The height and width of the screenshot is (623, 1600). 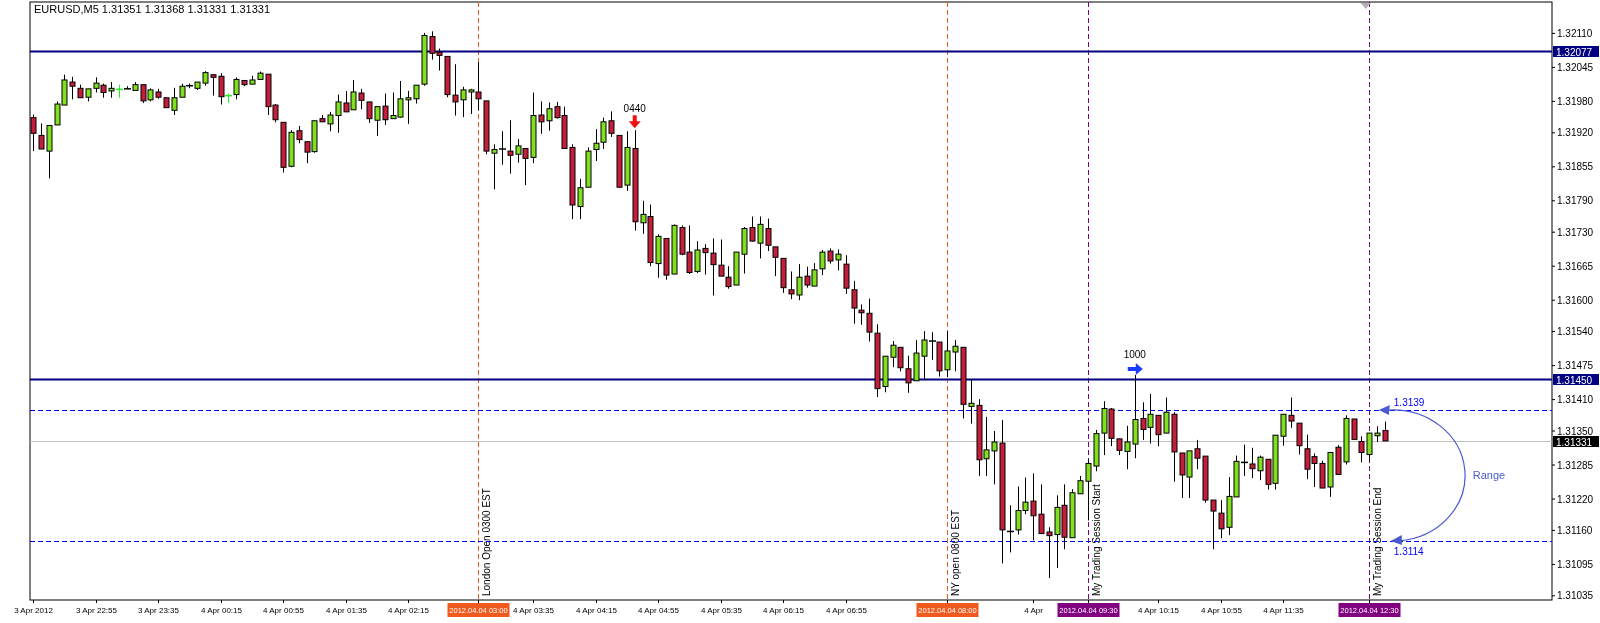 I want to click on x-tick-label: 4 Apr 00:15, so click(x=222, y=610).